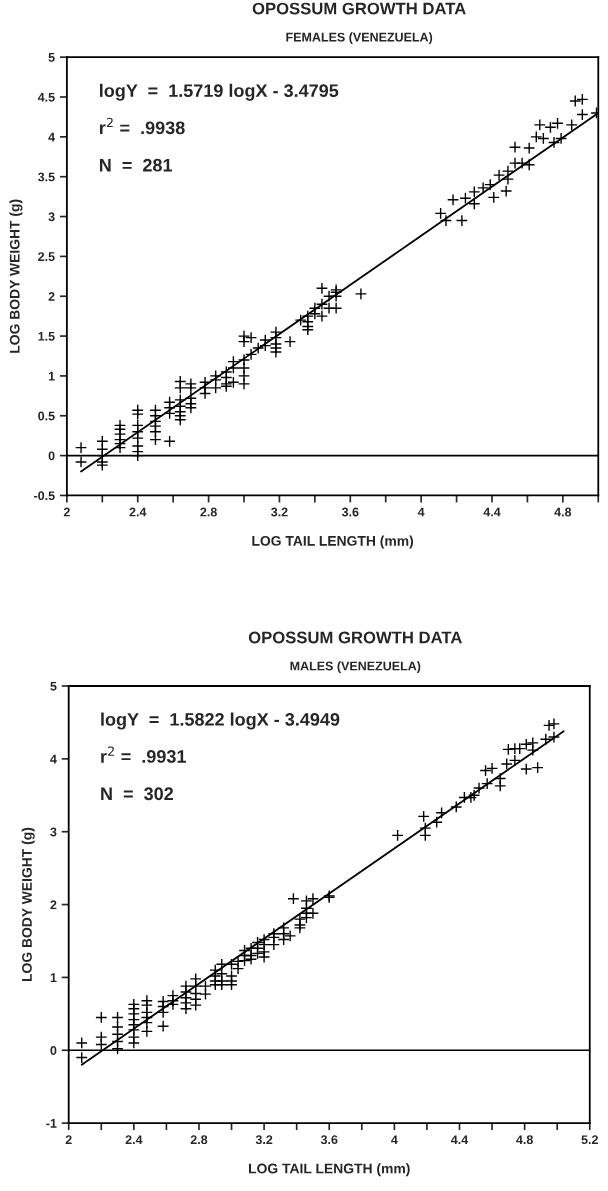 Image resolution: width=608 pixels, height=1191 pixels. Describe the element at coordinates (46, 97) in the screenshot. I see `y-tick-label: 4.5` at that location.